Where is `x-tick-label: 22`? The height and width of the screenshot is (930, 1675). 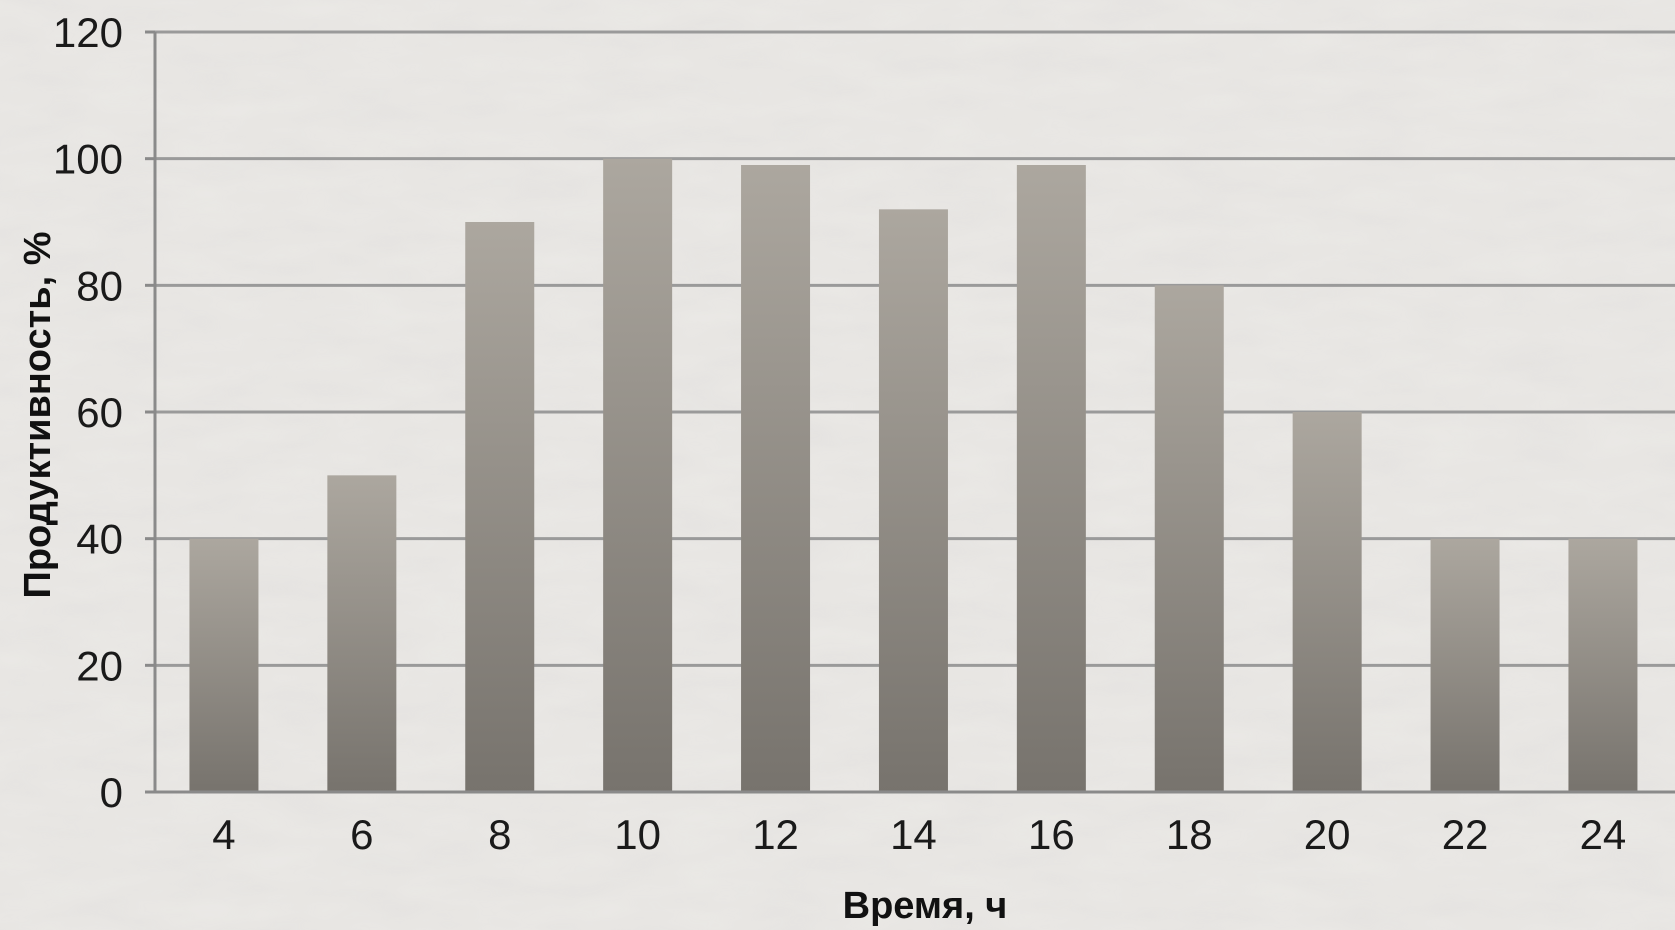 x-tick-label: 22 is located at coordinates (1465, 834).